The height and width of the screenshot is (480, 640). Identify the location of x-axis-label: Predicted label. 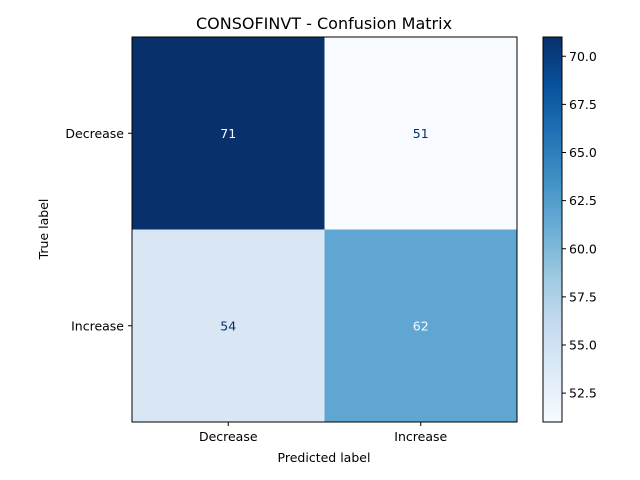
(324, 457).